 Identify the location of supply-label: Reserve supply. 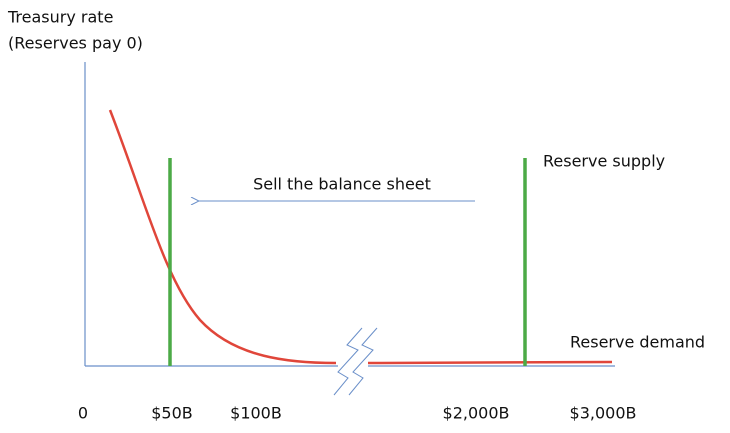
(604, 161).